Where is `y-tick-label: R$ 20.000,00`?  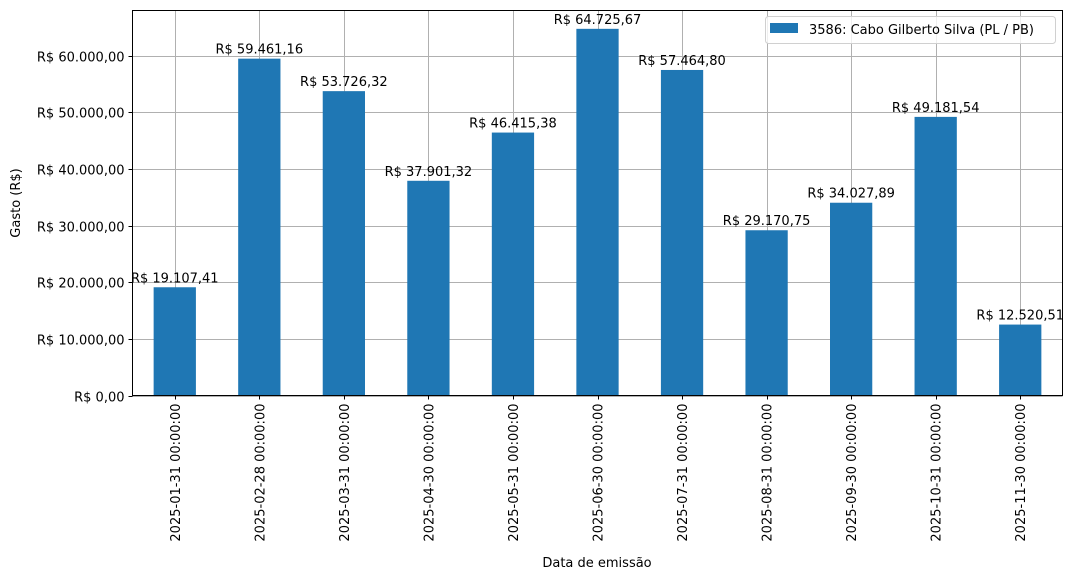
y-tick-label: R$ 20.000,00 is located at coordinates (81, 284).